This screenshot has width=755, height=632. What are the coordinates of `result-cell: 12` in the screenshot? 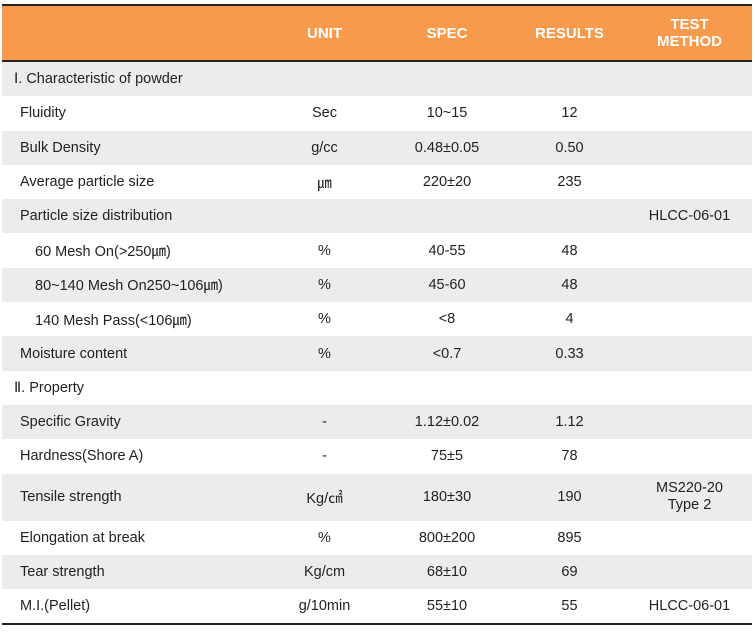 It's located at (569, 113).